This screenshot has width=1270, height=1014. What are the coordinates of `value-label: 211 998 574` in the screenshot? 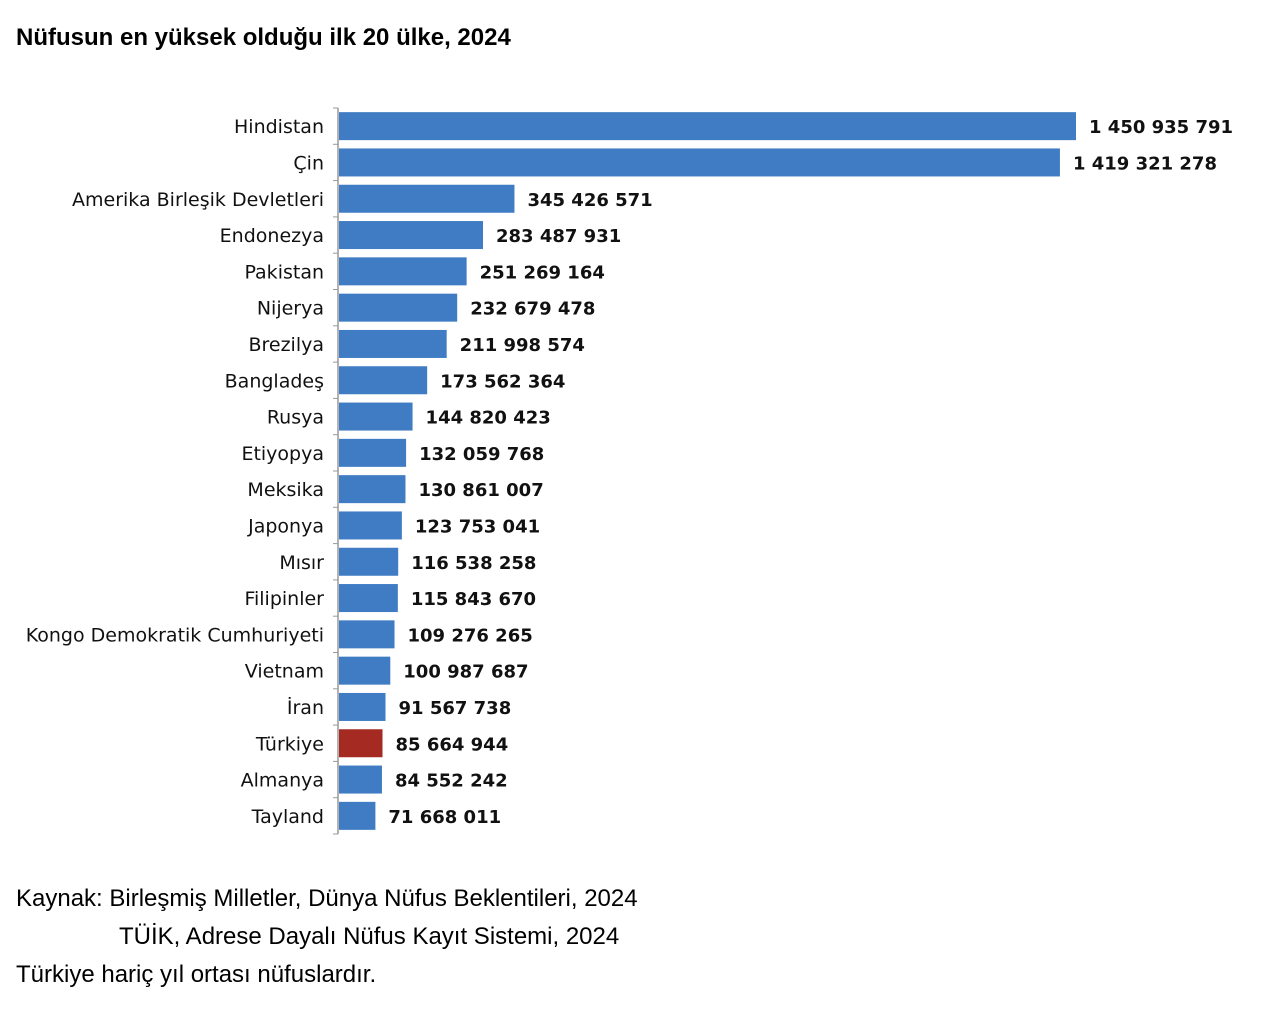 It's located at (522, 345).